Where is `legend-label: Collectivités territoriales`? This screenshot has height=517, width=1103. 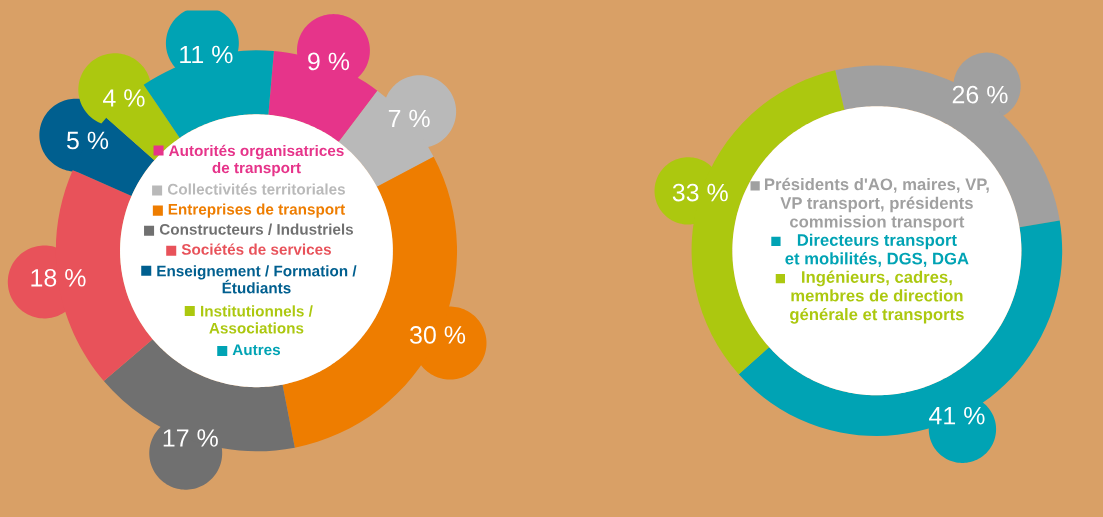 legend-label: Collectivités territoriales is located at coordinates (256, 189).